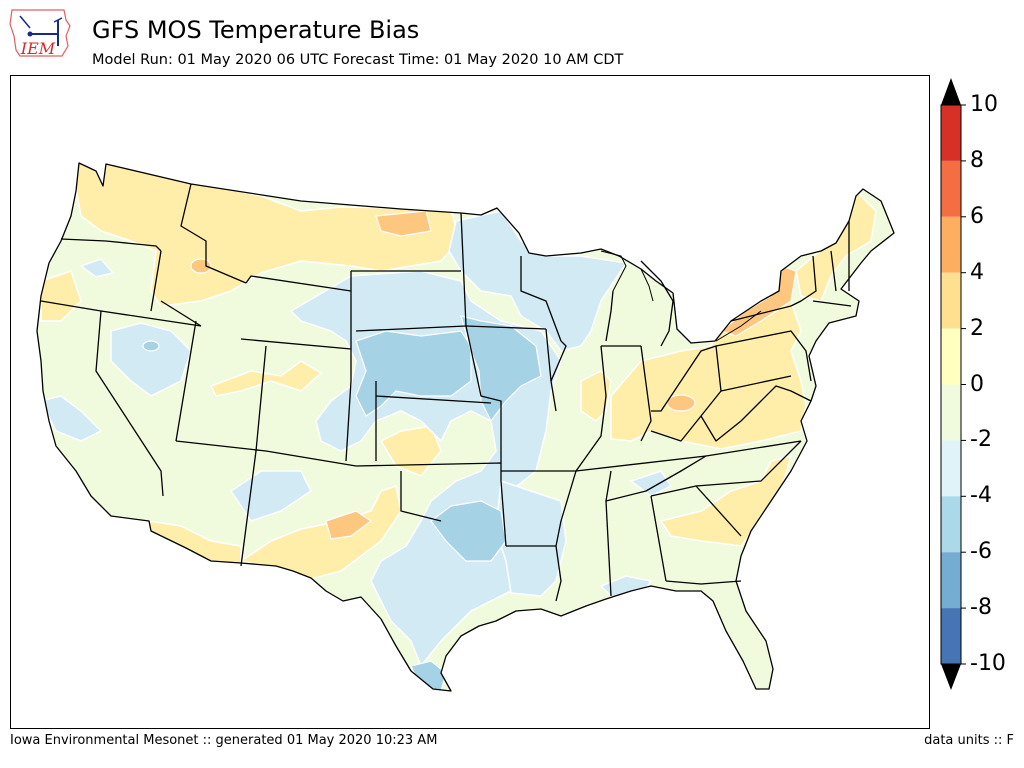  Describe the element at coordinates (969, 740) in the screenshot. I see `footer-units: data units :: F` at that location.